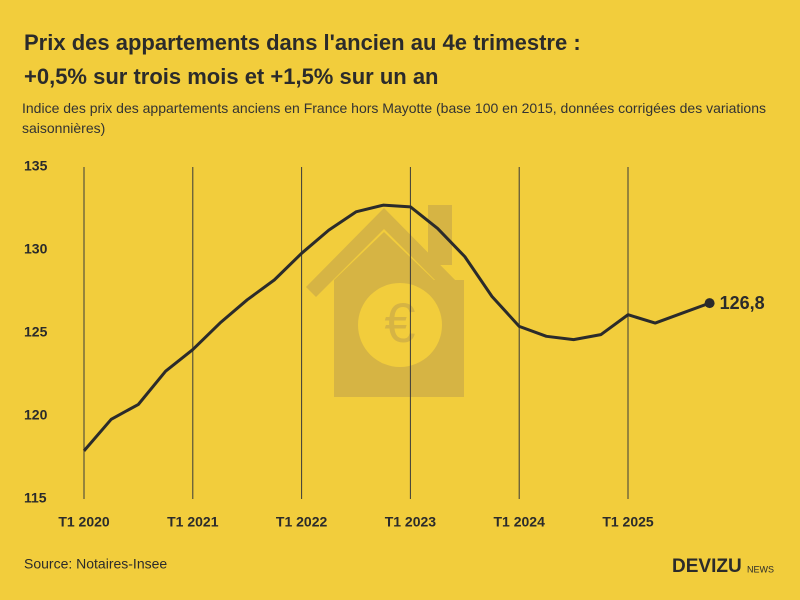 The height and width of the screenshot is (600, 800). What do you see at coordinates (411, 522) in the screenshot?
I see `x-tick-label: T1 2023` at bounding box center [411, 522].